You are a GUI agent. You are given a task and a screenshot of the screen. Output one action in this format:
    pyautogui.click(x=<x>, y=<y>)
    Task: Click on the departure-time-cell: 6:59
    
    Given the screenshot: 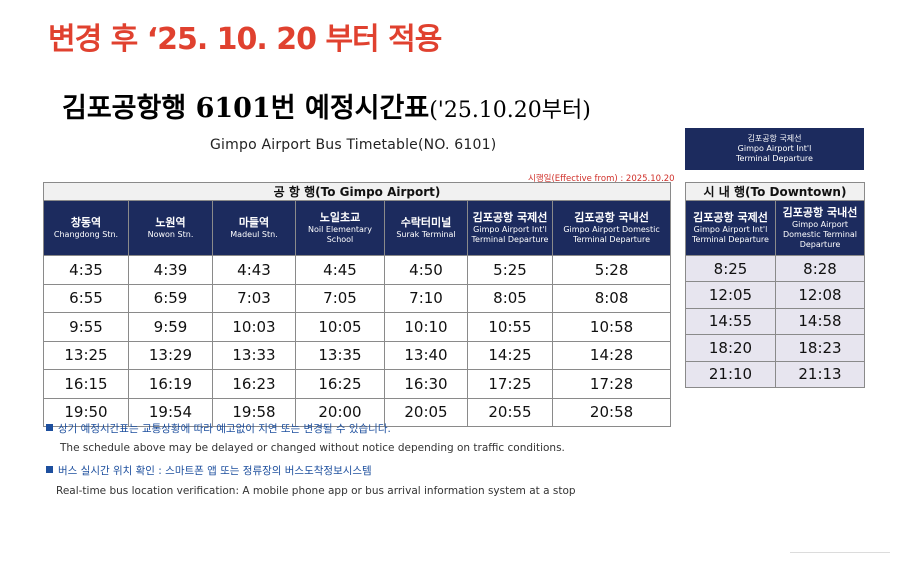 What is the action you would take?
    pyautogui.click(x=170, y=298)
    